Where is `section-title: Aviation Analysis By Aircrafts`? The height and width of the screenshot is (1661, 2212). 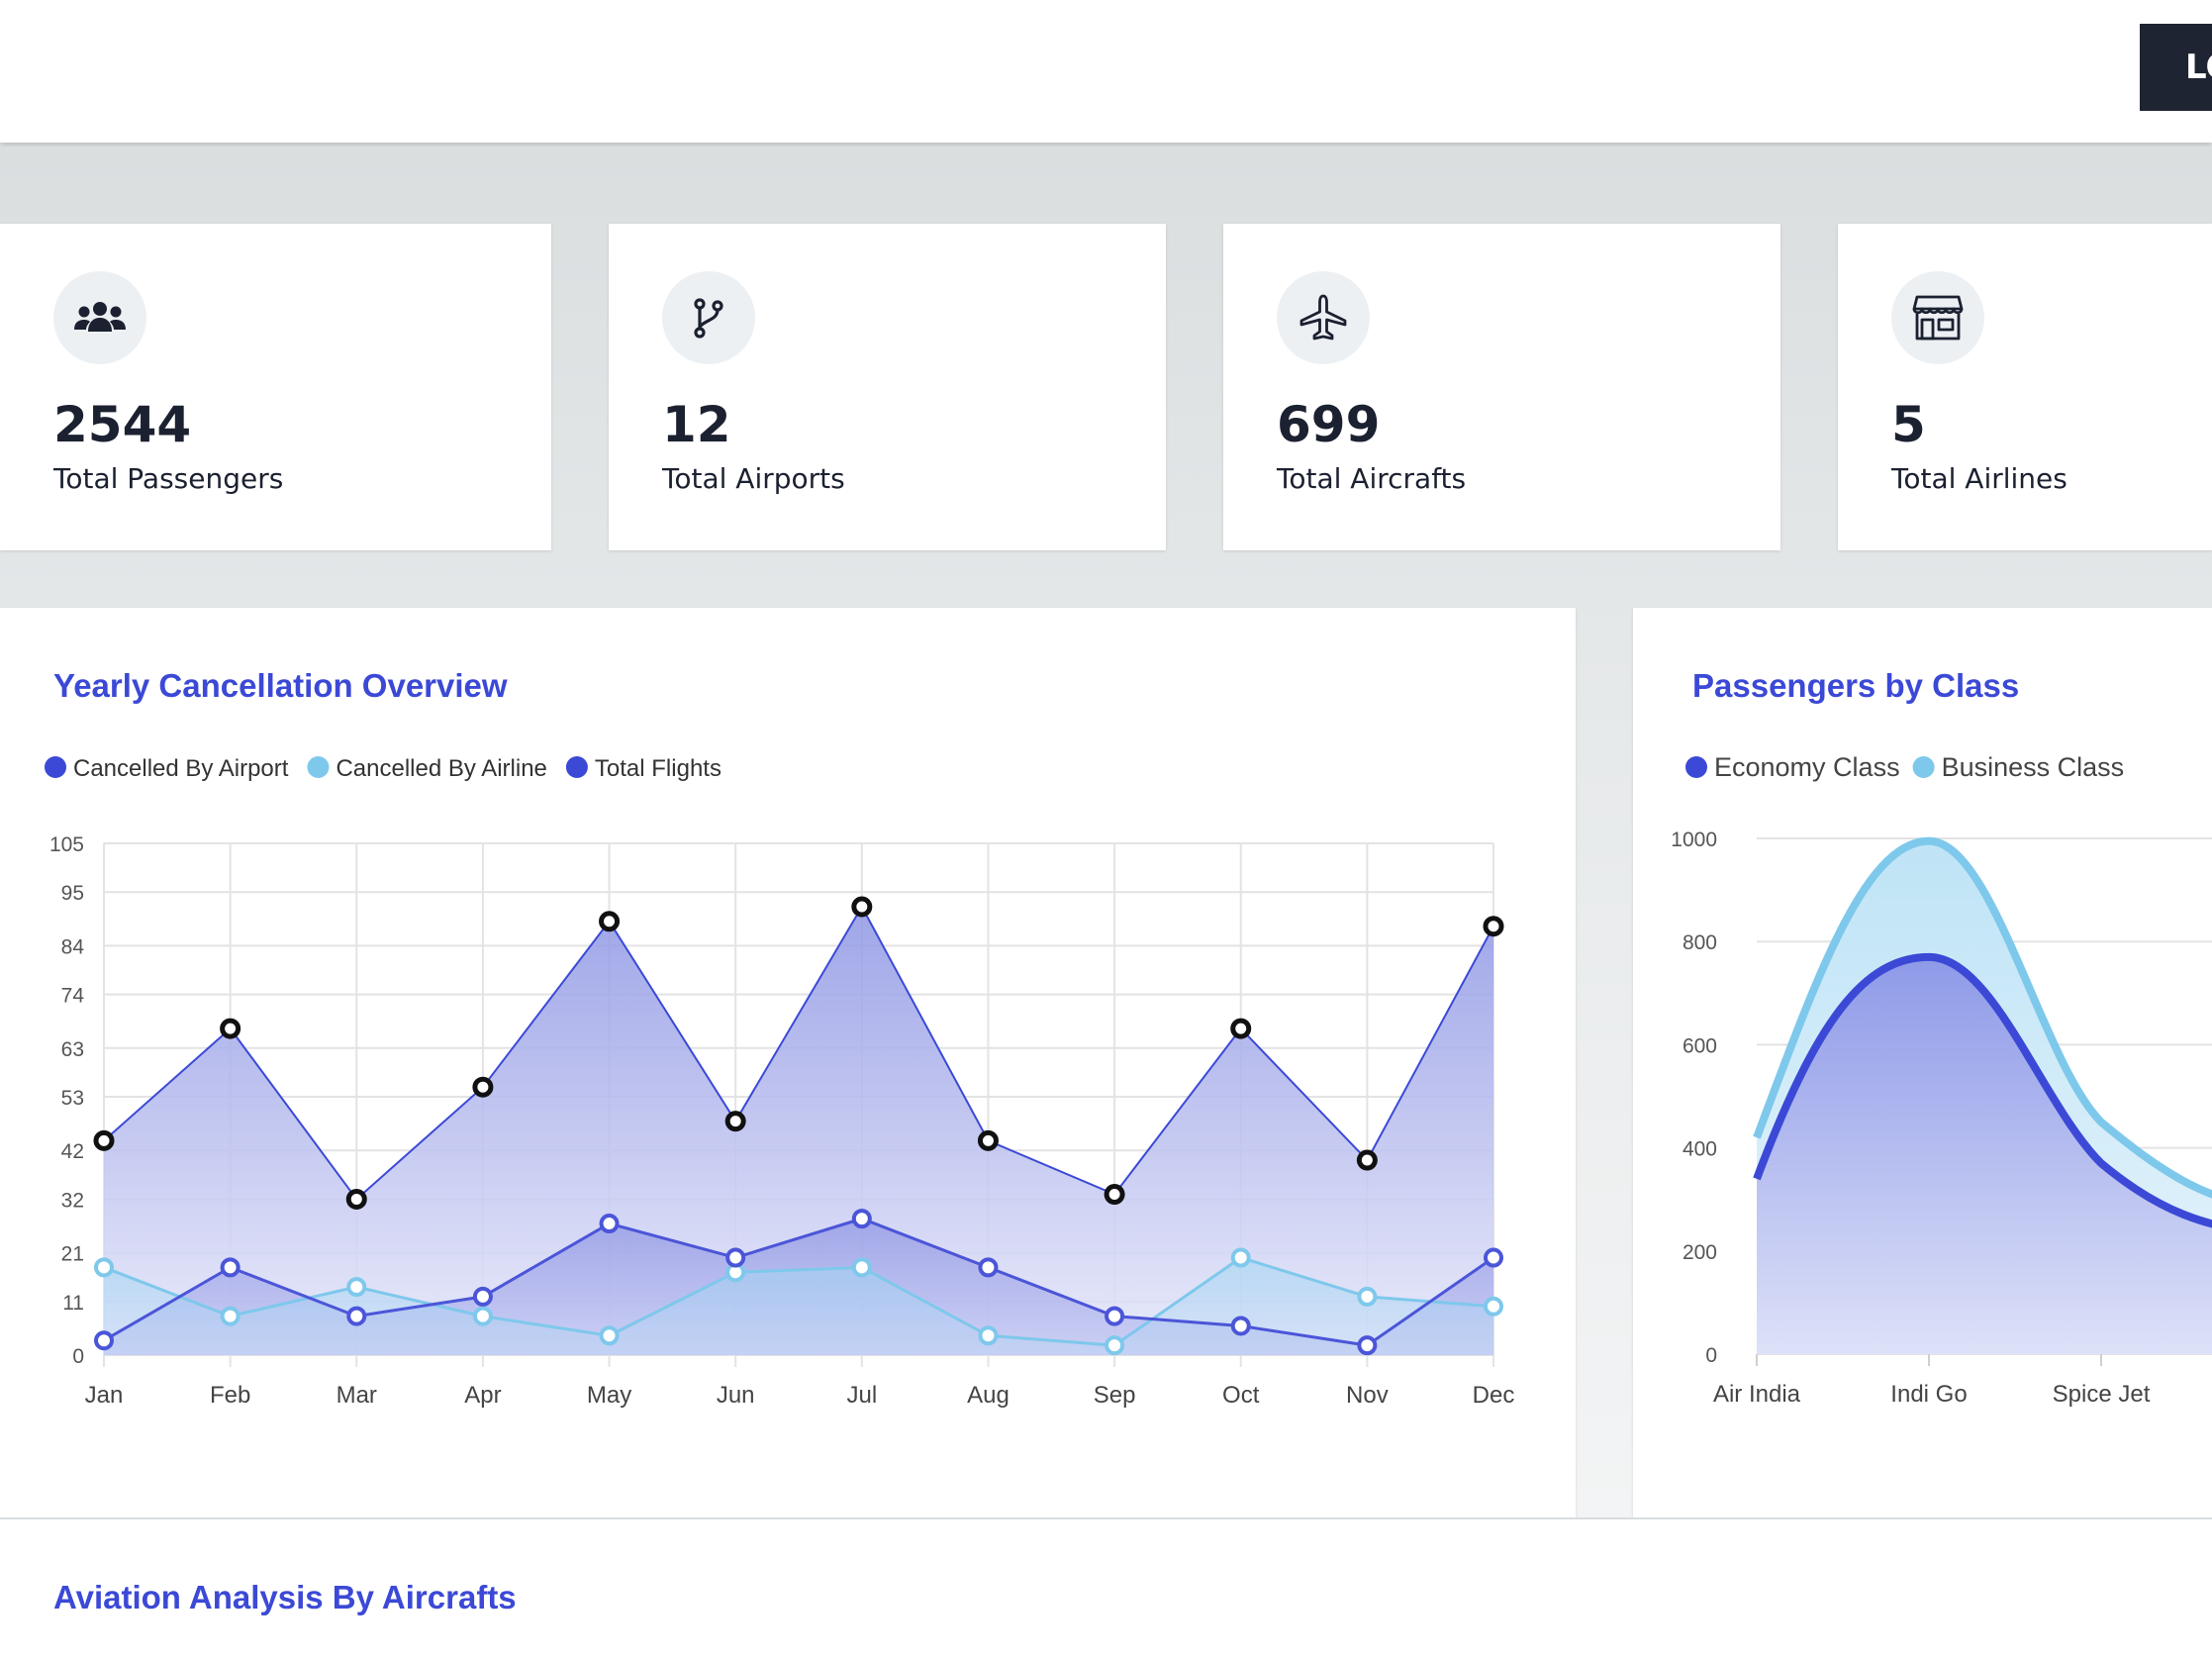 section-title: Aviation Analysis By Aircrafts is located at coordinates (285, 1597).